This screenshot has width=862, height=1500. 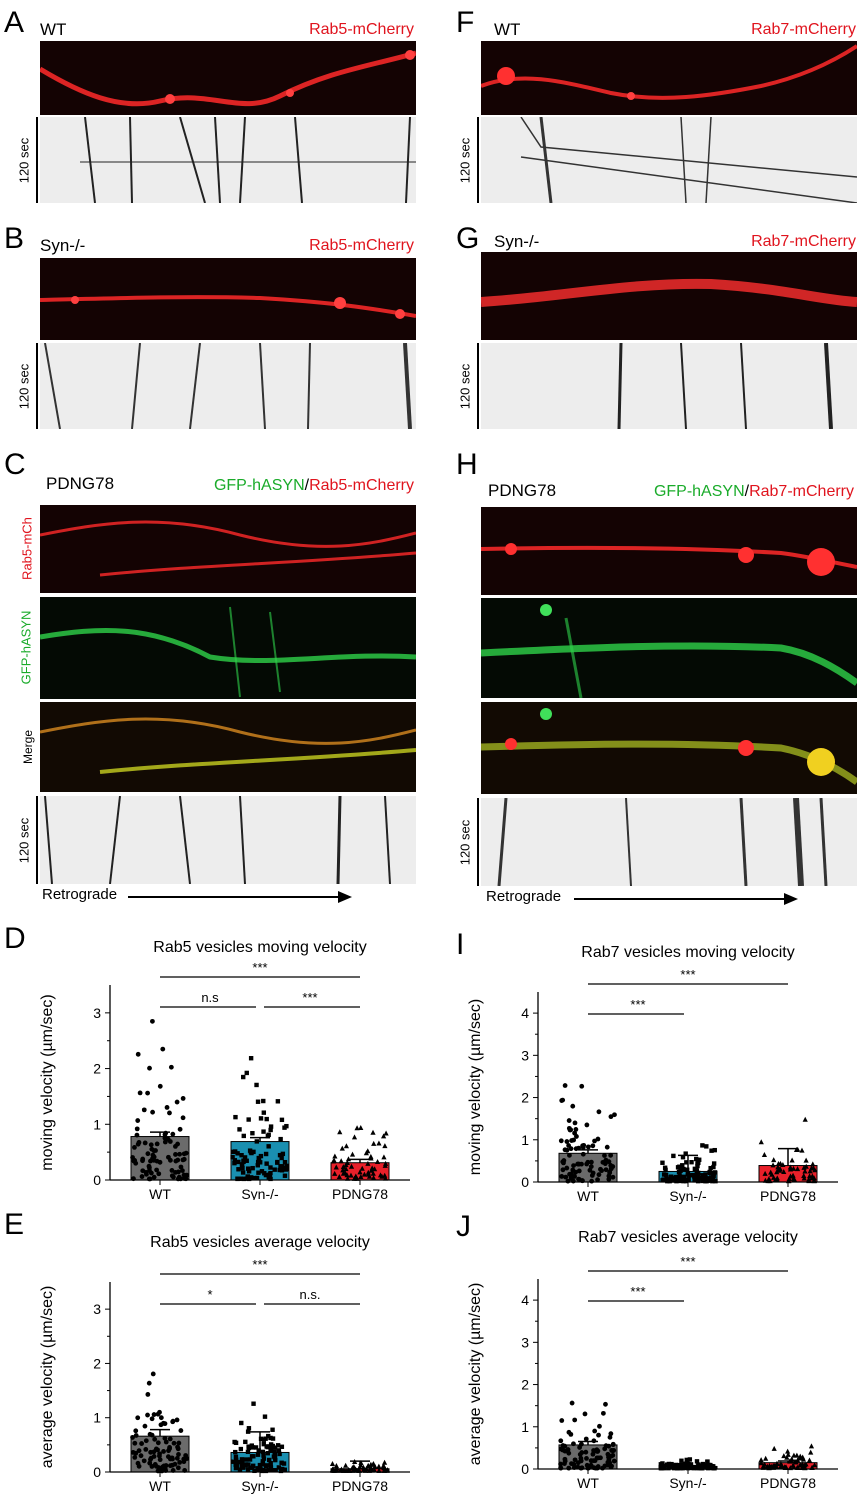 What do you see at coordinates (524, 896) in the screenshot?
I see `retrograde-label: Retrograde` at bounding box center [524, 896].